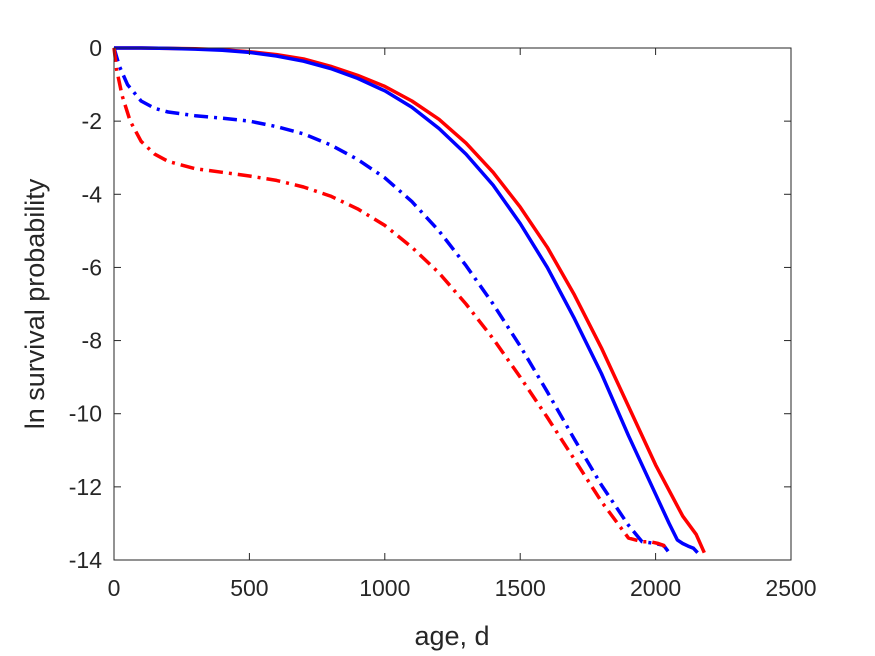 This screenshot has width=875, height=656. Describe the element at coordinates (655, 588) in the screenshot. I see `x-tick-label: 2000` at that location.